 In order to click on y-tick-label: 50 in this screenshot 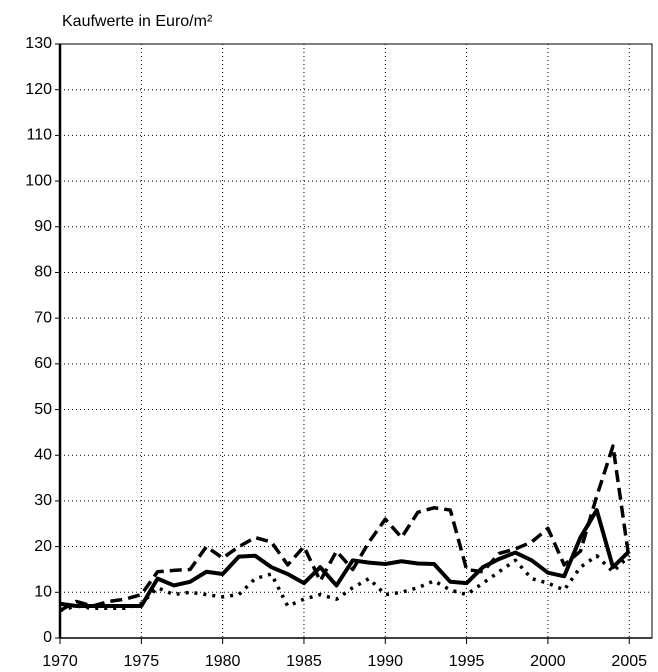, I will do `click(43, 409)`.